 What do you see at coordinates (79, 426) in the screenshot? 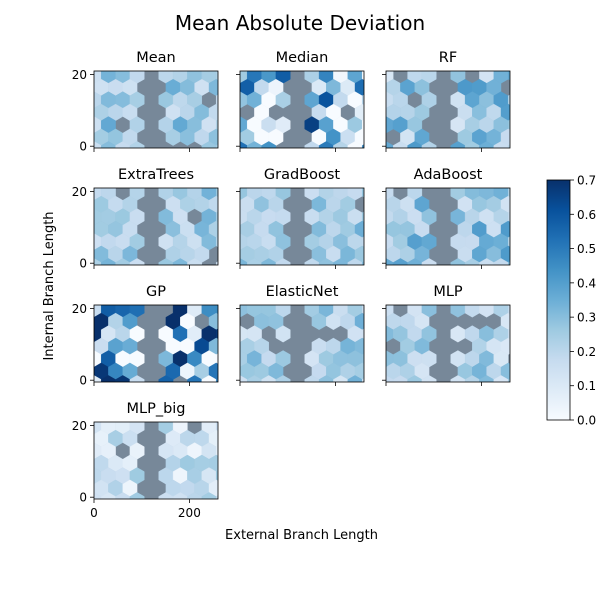
I see `y-tick-label: 20` at bounding box center [79, 426].